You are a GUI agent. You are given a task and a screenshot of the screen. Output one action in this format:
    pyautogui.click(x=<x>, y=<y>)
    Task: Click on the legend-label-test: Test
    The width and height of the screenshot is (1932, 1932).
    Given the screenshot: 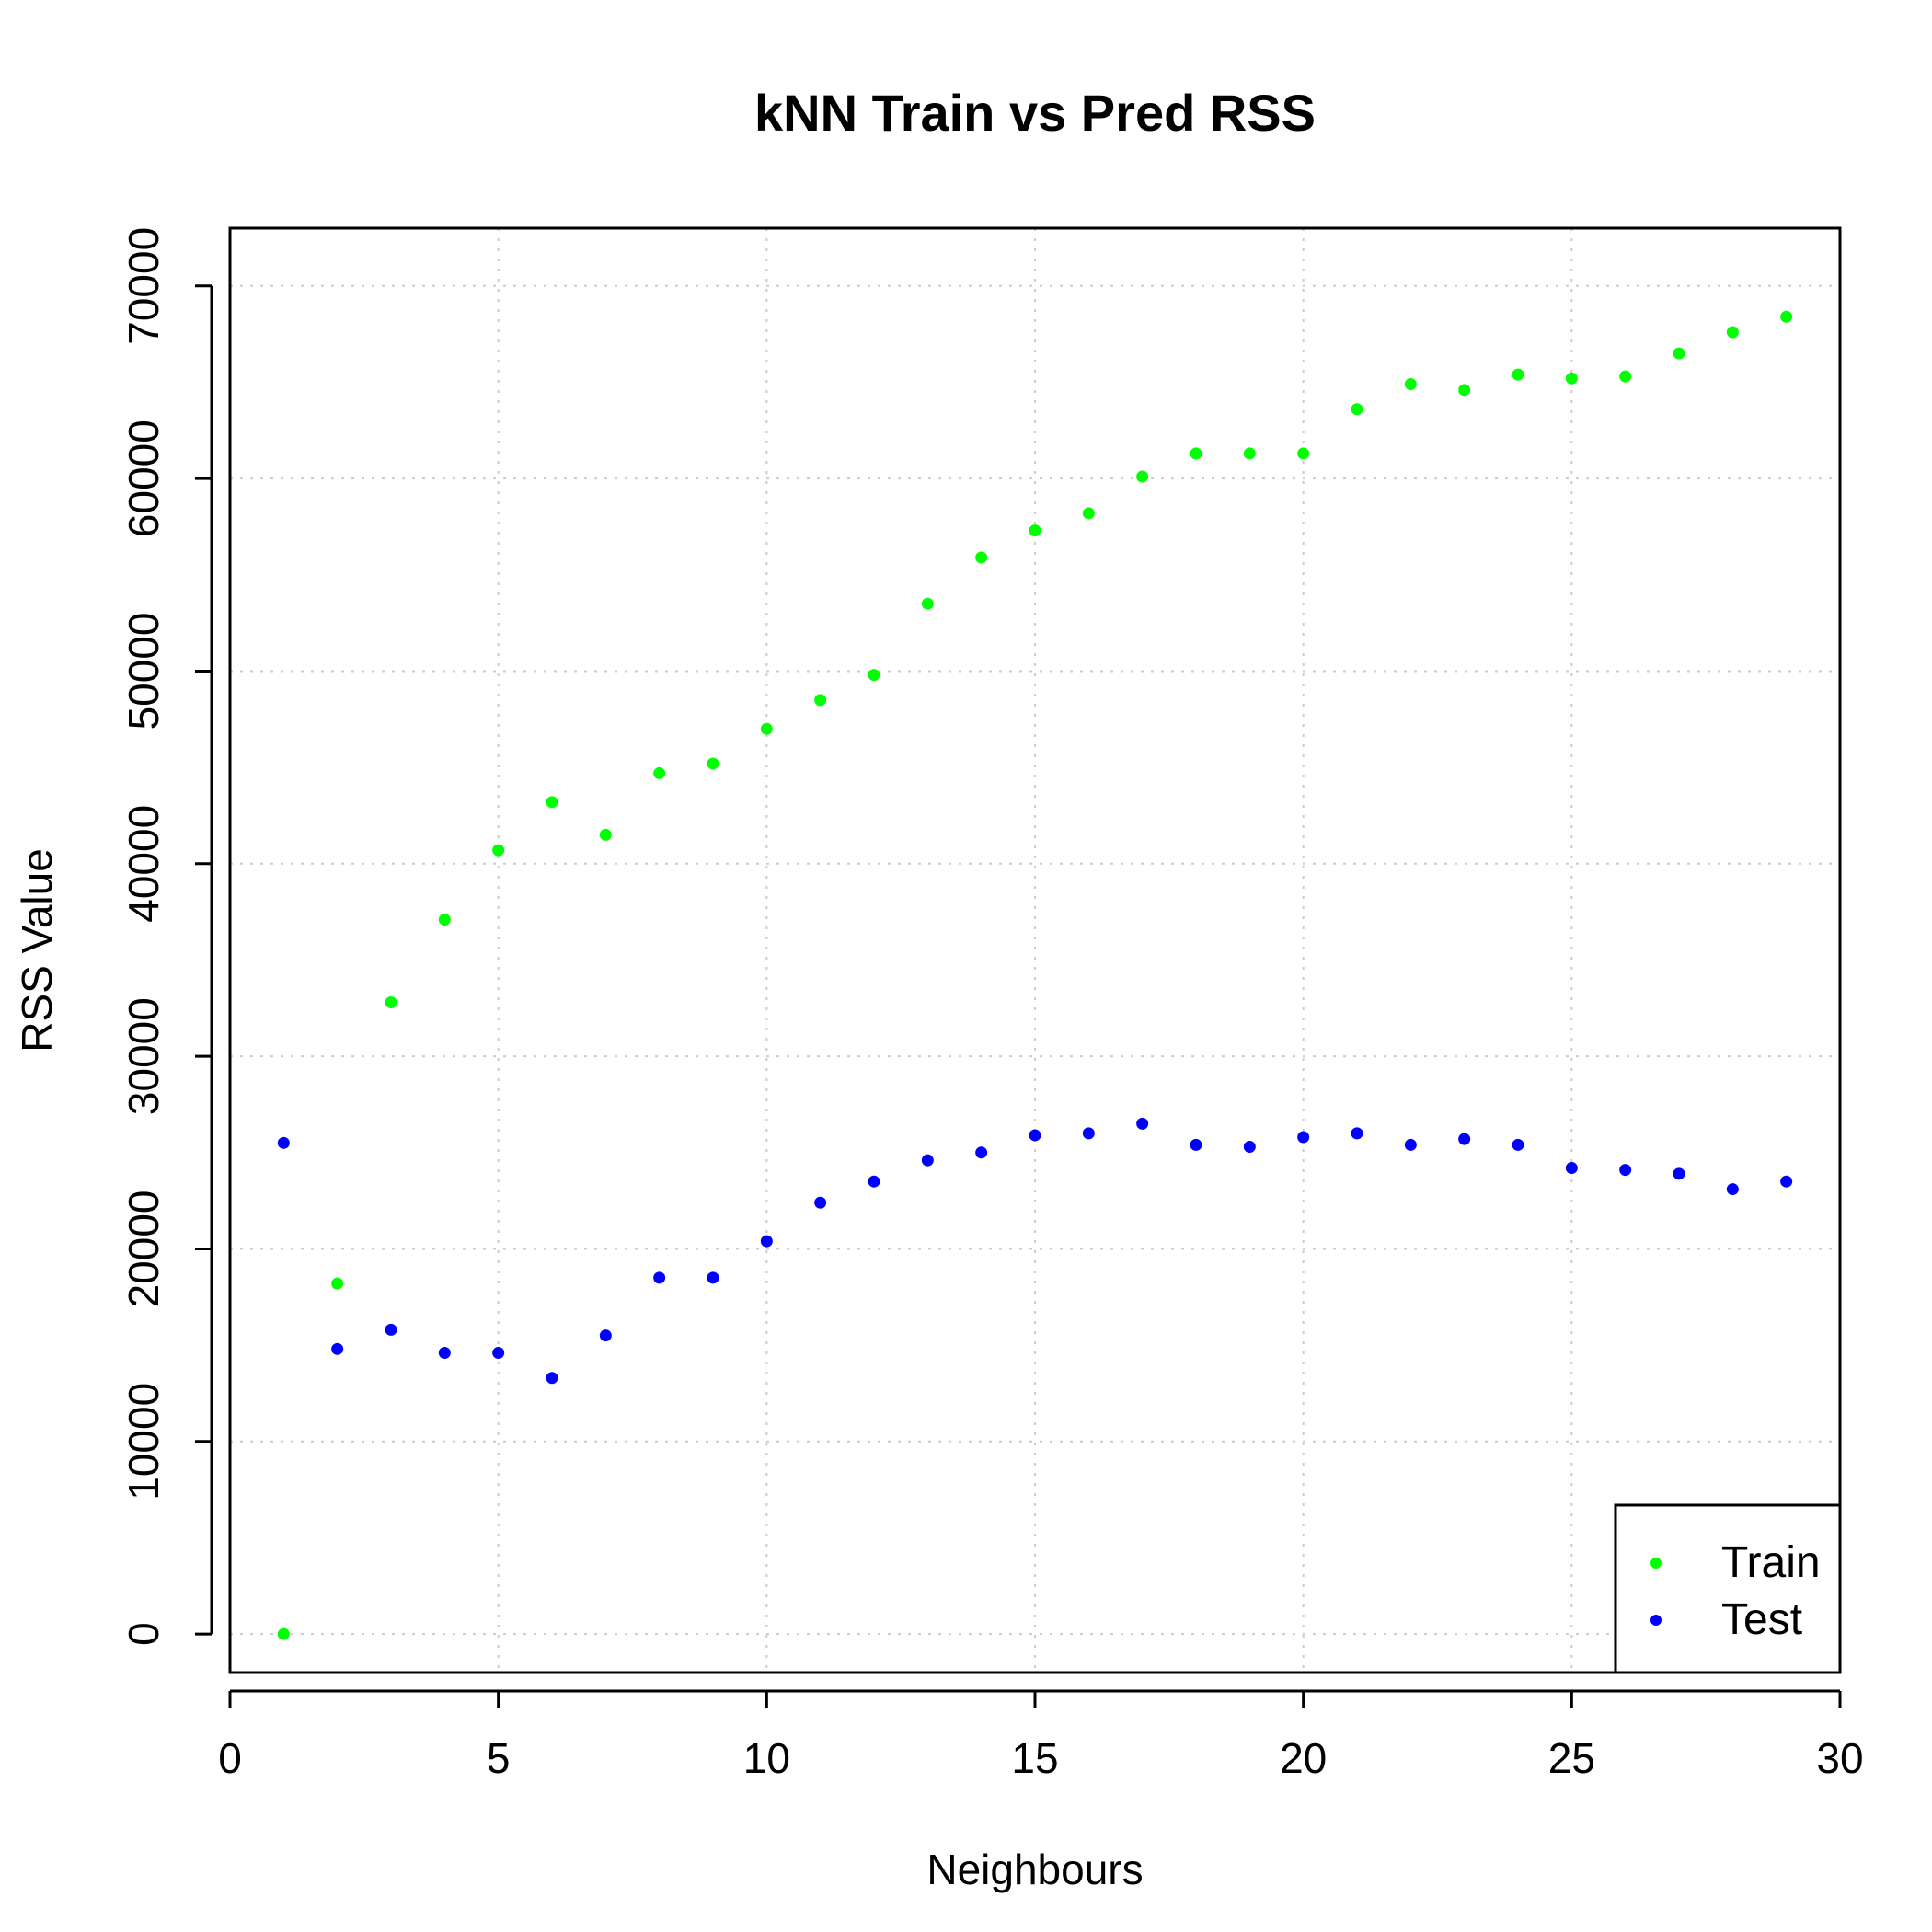 What is the action you would take?
    pyautogui.click(x=1761, y=1619)
    